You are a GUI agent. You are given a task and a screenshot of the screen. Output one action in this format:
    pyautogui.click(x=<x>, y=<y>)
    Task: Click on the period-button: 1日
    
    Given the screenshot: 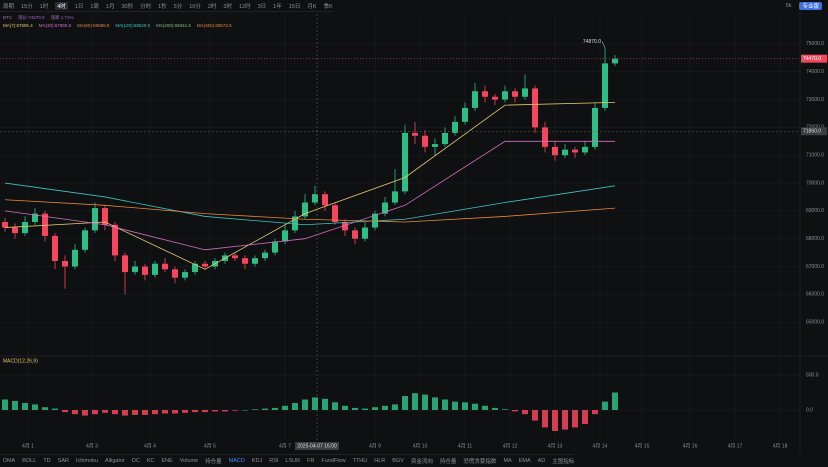 What is the action you would take?
    pyautogui.click(x=79, y=6)
    